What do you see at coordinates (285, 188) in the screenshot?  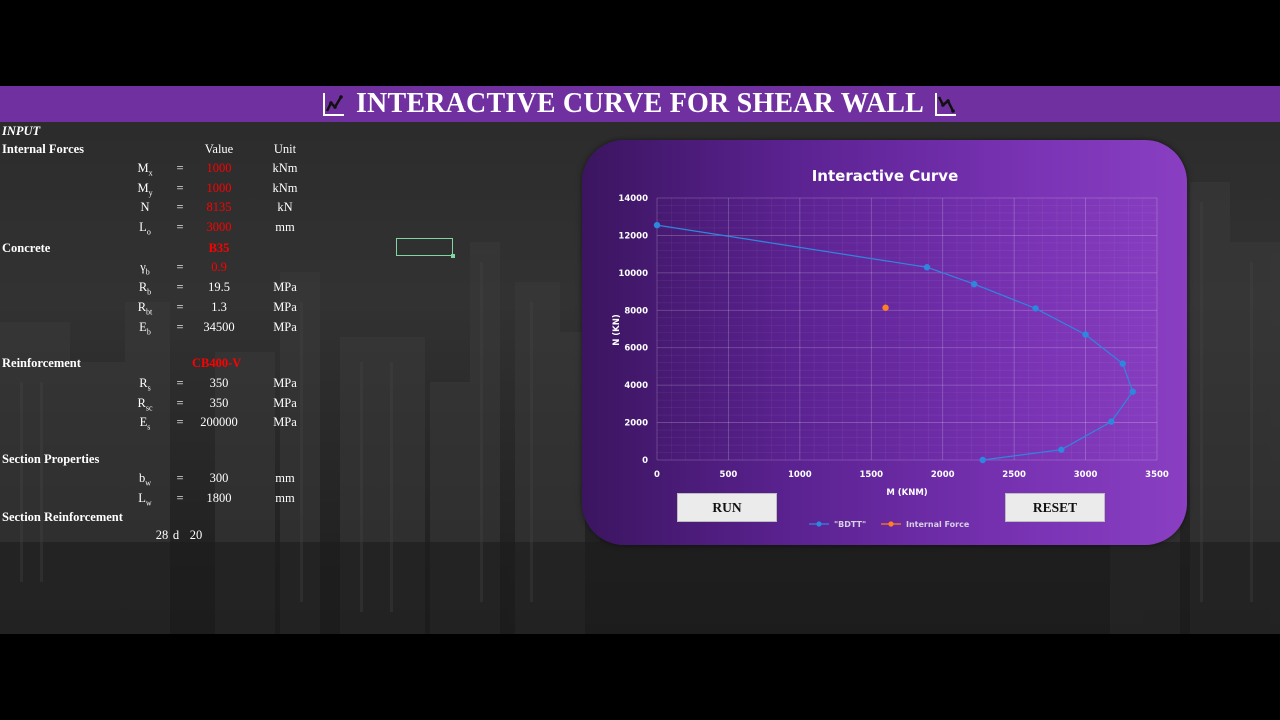 I see `my-unit: kNm` at bounding box center [285, 188].